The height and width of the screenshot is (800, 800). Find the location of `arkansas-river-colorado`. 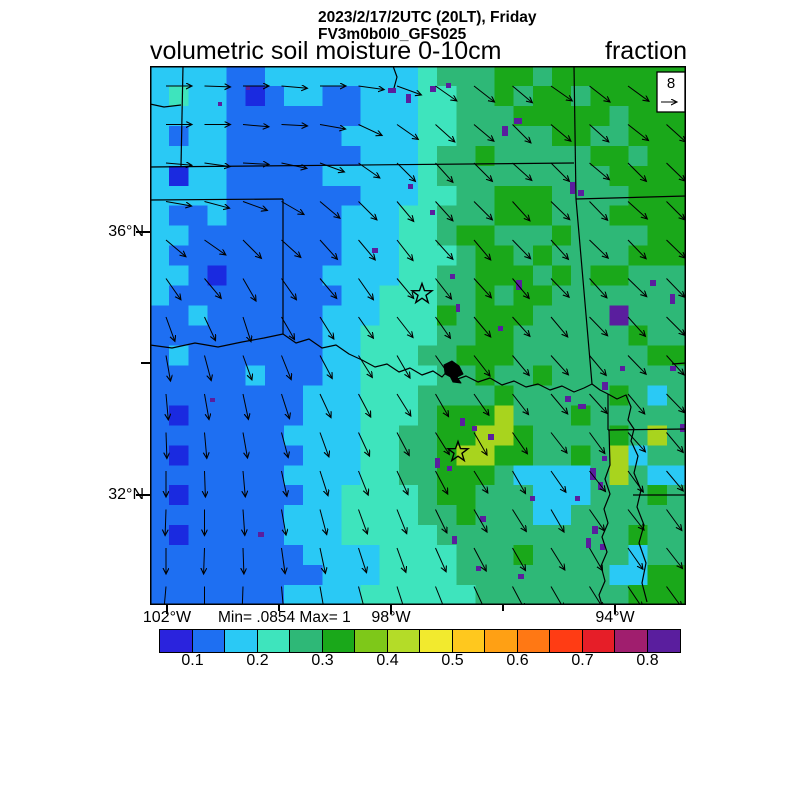

arkansas-river-colorado is located at coordinates (166, 105).